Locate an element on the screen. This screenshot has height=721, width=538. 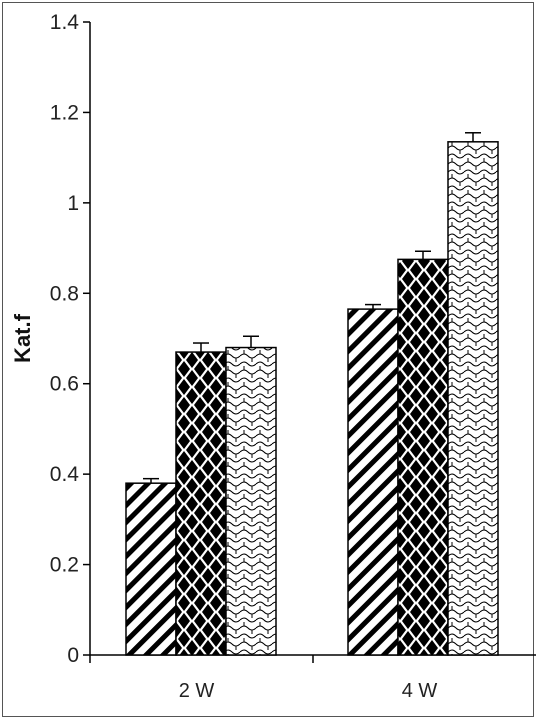
y-axis-title: Kat.f is located at coordinates (22, 338).